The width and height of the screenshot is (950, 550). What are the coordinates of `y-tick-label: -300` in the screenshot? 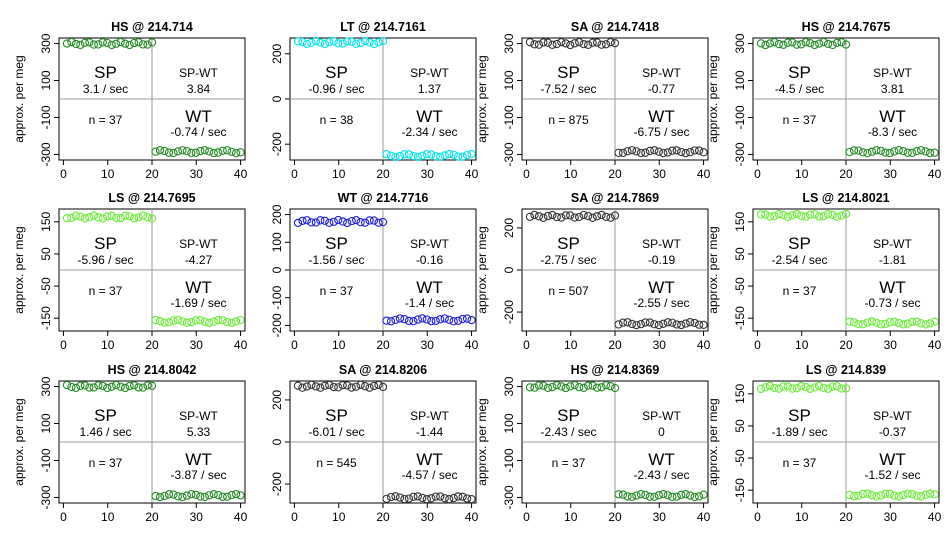 It's located at (46, 497).